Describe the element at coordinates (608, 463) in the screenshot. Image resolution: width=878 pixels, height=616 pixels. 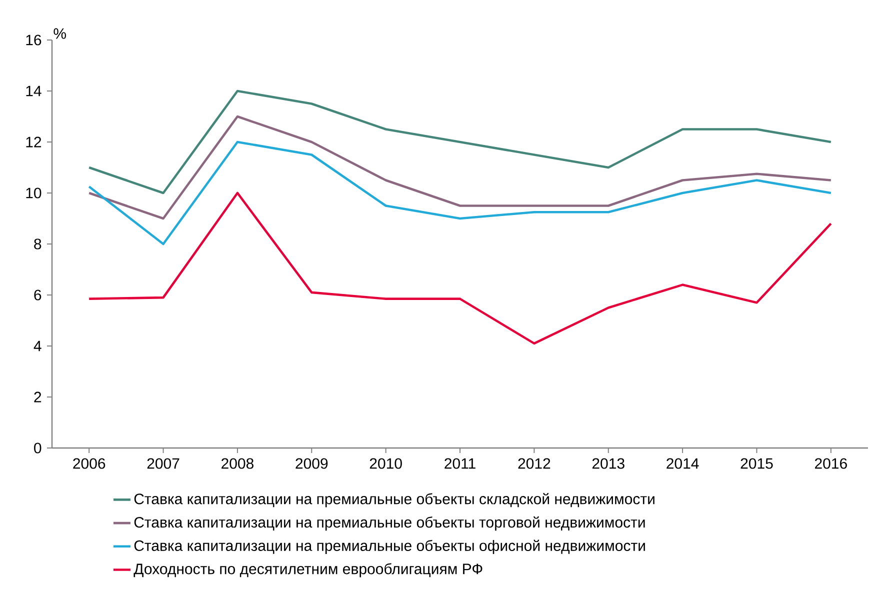
I see `x-tick-label: 2013` at that location.